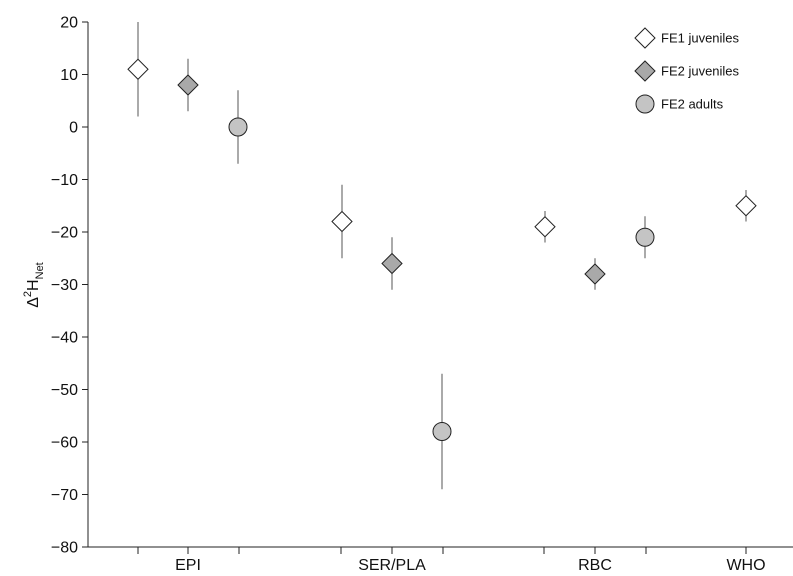  I want to click on legend-label: FE2 adults, so click(692, 104).